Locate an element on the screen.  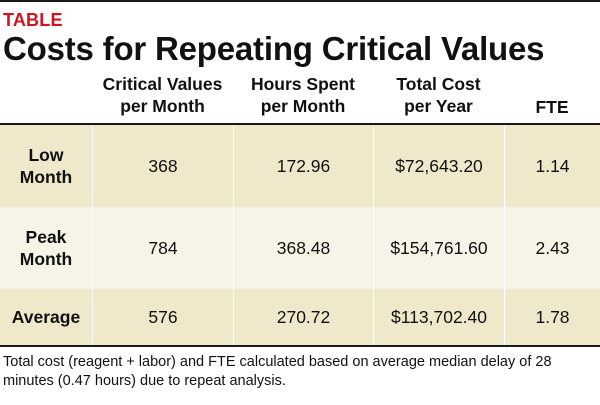
row-label-cell: Low Month is located at coordinates (46, 166).